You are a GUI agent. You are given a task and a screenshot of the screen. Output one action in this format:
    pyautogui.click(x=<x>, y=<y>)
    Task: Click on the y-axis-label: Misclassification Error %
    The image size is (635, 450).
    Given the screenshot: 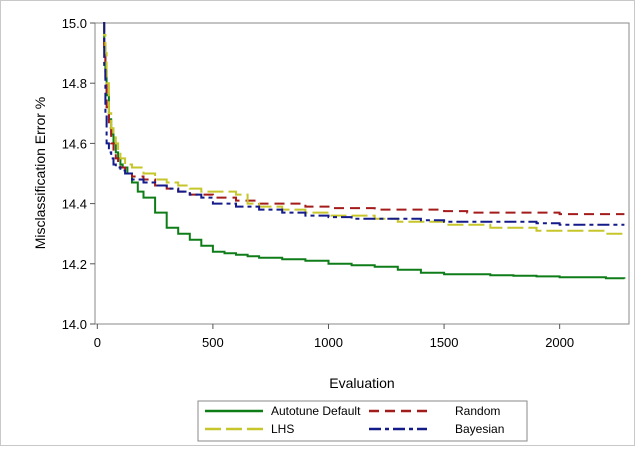 What is the action you would take?
    pyautogui.click(x=40, y=173)
    